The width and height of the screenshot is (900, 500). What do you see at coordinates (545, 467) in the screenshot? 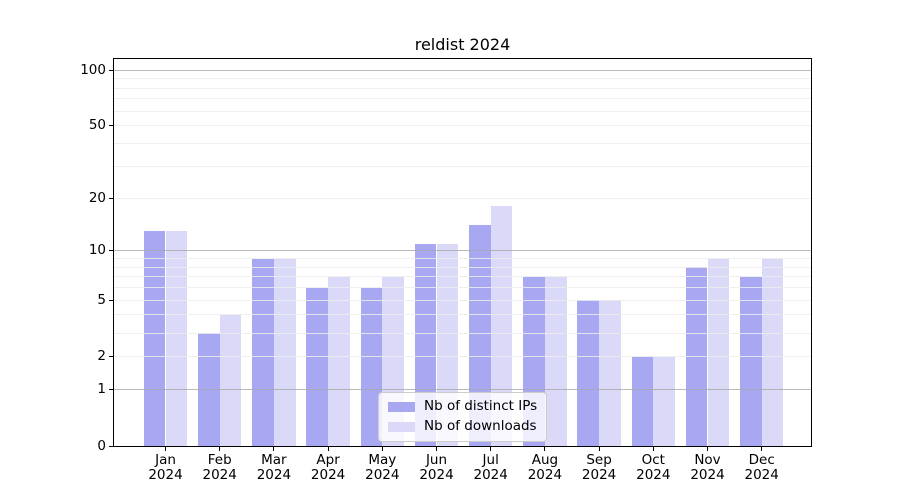
I see `x-tick-label-aug: Aug 2024` at bounding box center [545, 467].